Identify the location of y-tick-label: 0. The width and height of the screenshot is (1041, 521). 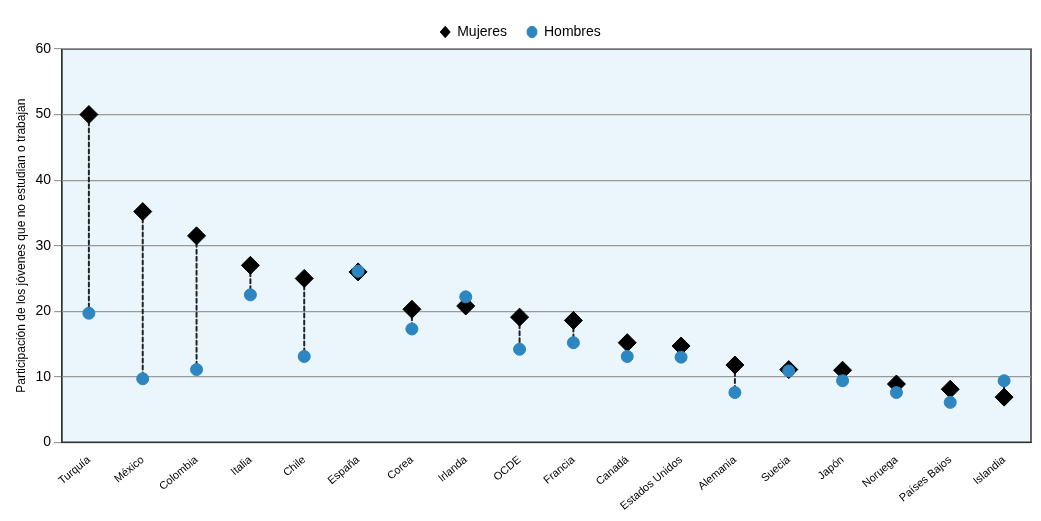
(47, 441).